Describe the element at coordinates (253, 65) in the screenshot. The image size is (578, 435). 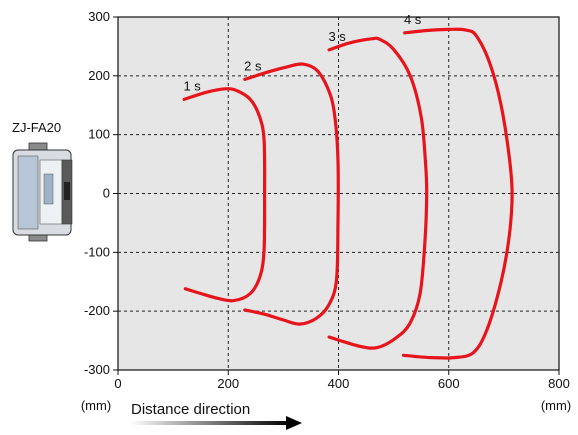
I see `series-label-2: 2 s` at that location.